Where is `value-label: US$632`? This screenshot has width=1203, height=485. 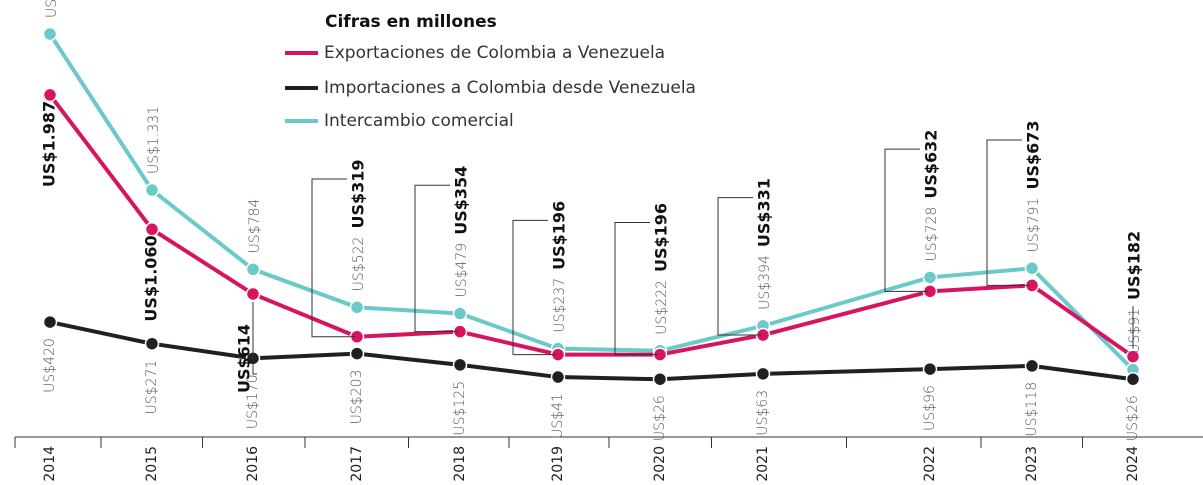
value-label: US$632 is located at coordinates (931, 164).